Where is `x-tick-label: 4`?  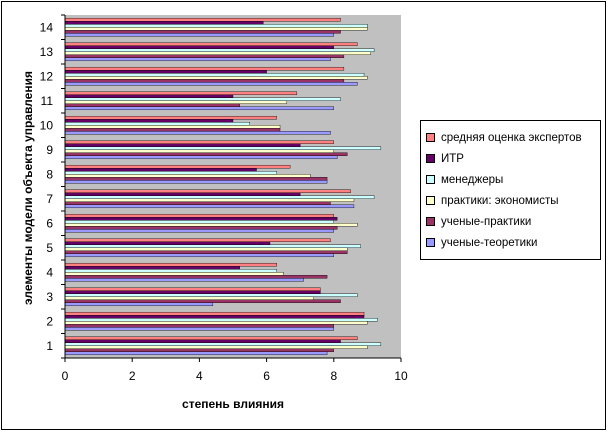 x-tick-label: 4 is located at coordinates (199, 376).